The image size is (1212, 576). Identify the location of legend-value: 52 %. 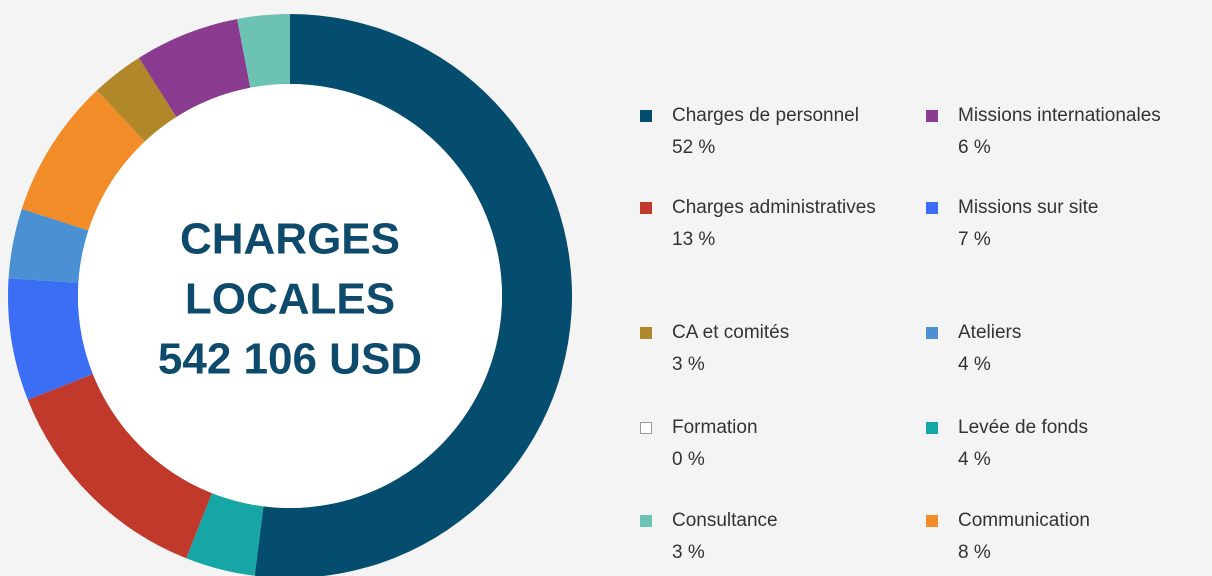
(694, 147).